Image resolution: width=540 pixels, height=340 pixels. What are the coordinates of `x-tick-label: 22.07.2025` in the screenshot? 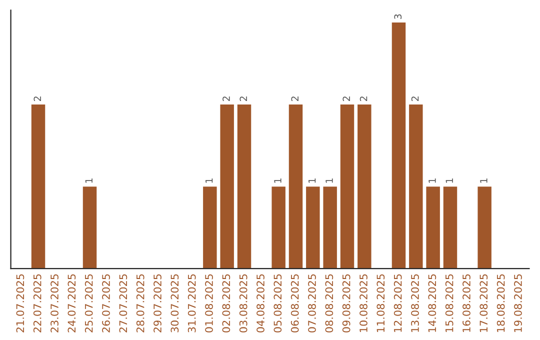 It's located at (37, 303).